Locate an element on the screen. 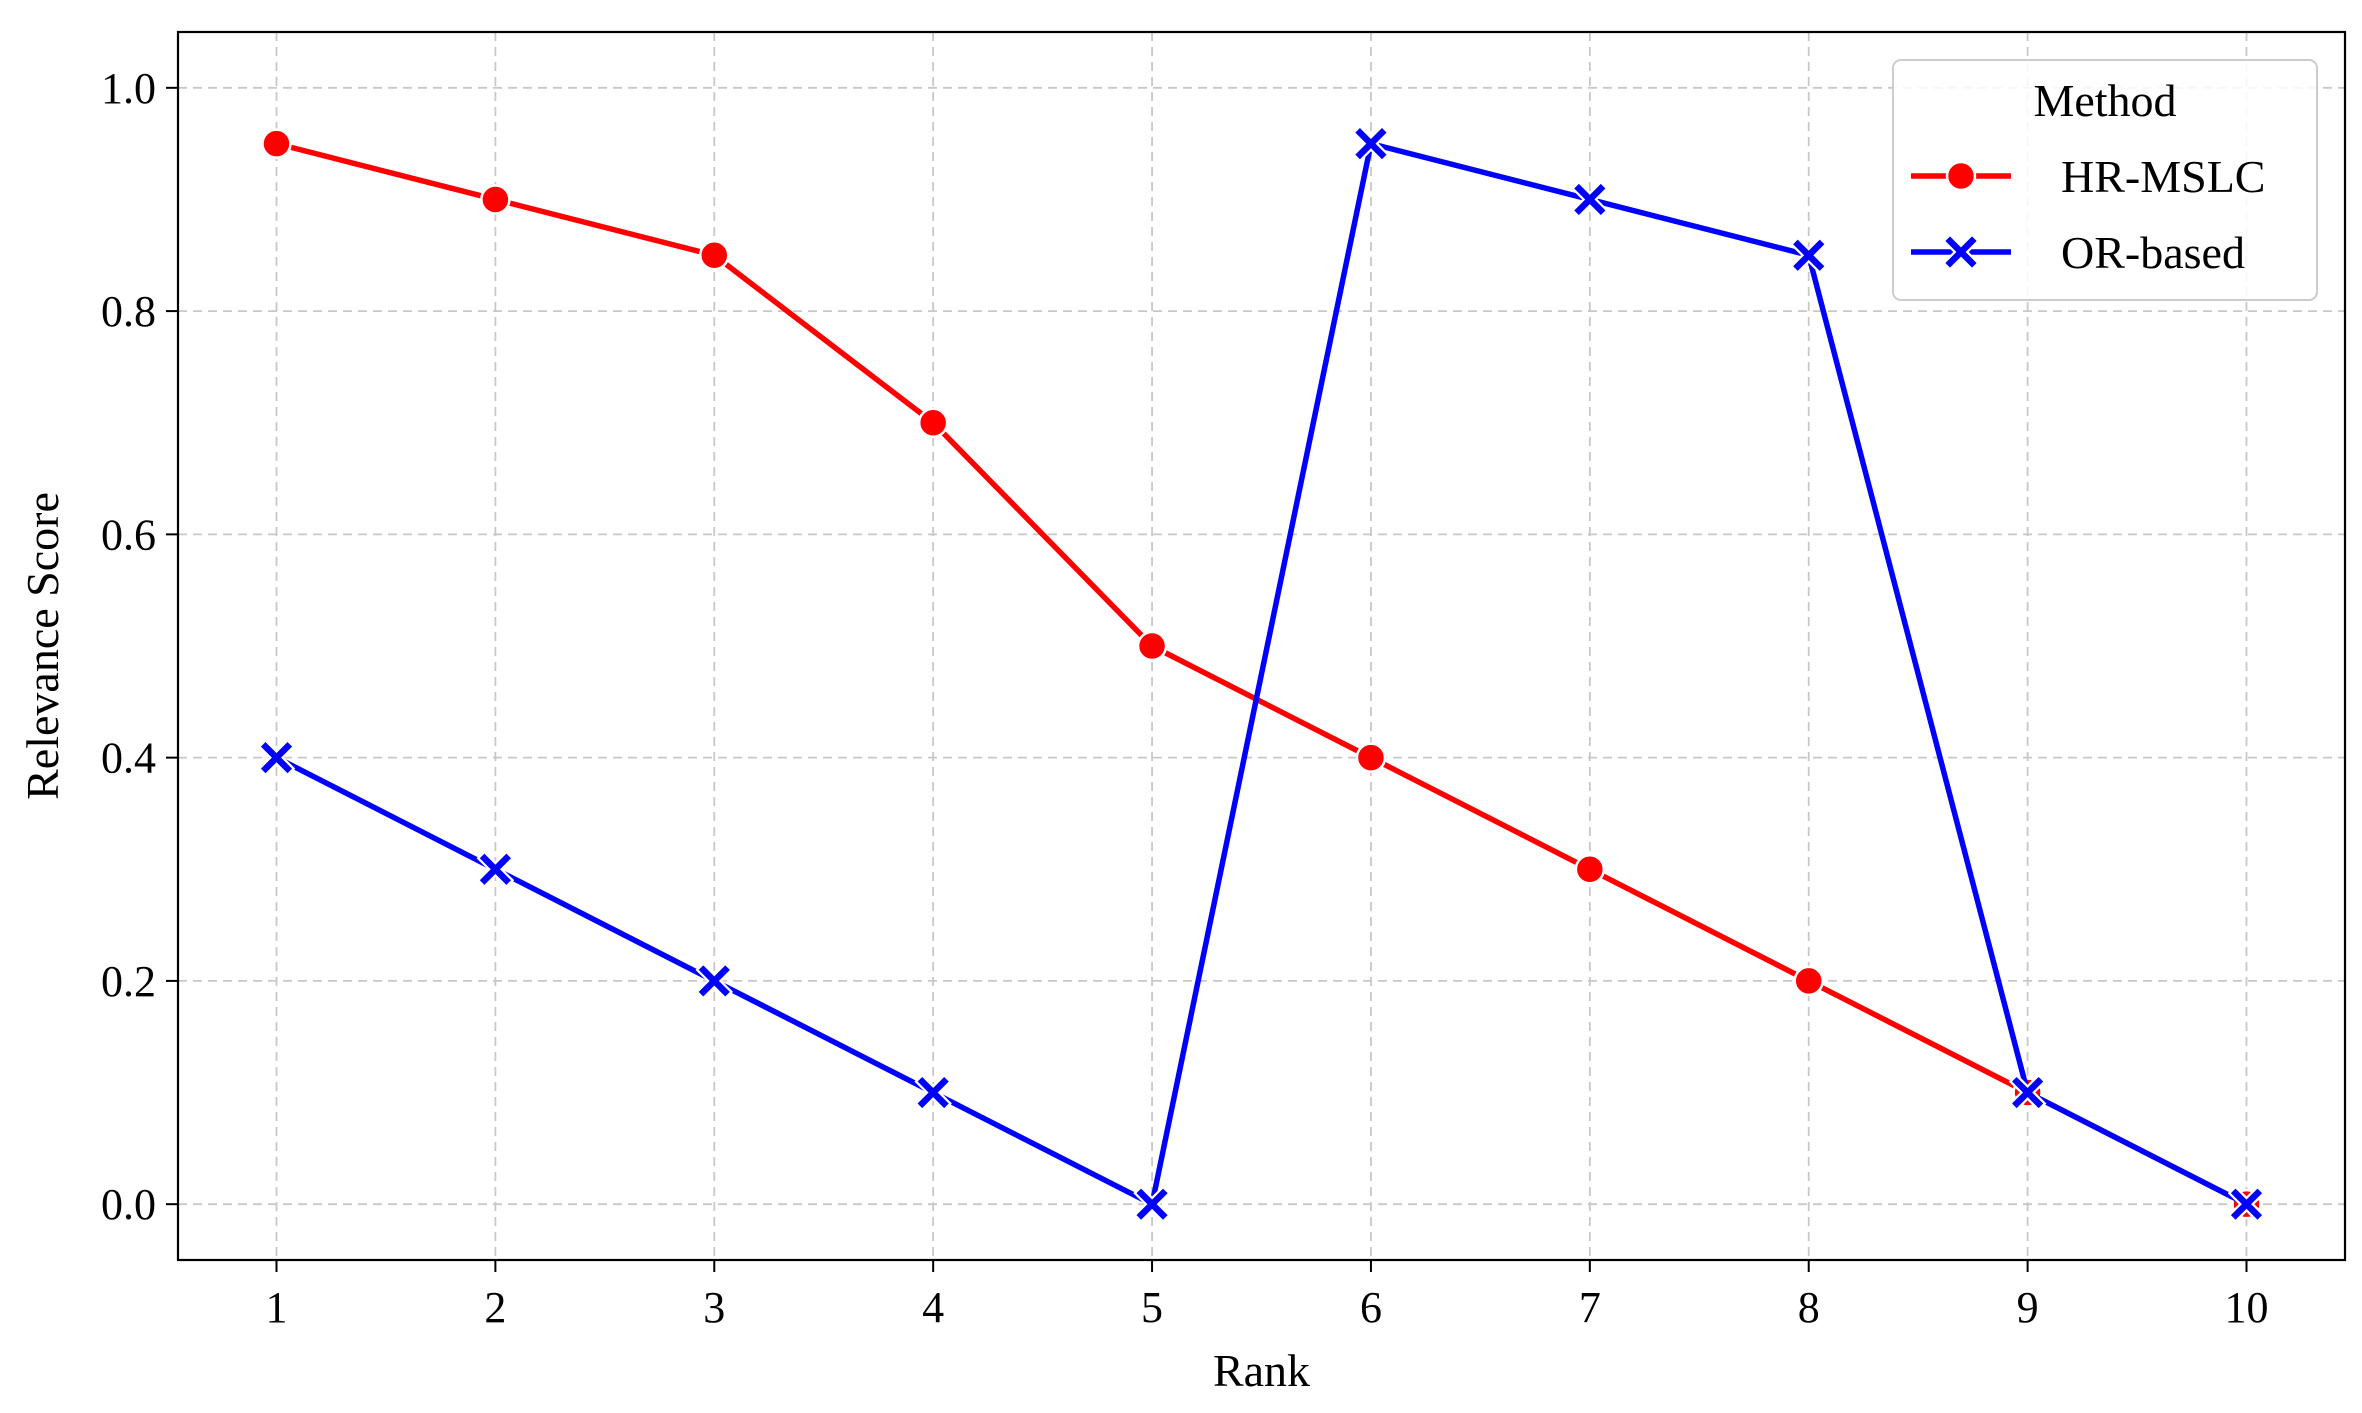 This screenshot has width=2362, height=1413. y-axis-title: Relevance Score is located at coordinates (42, 646).